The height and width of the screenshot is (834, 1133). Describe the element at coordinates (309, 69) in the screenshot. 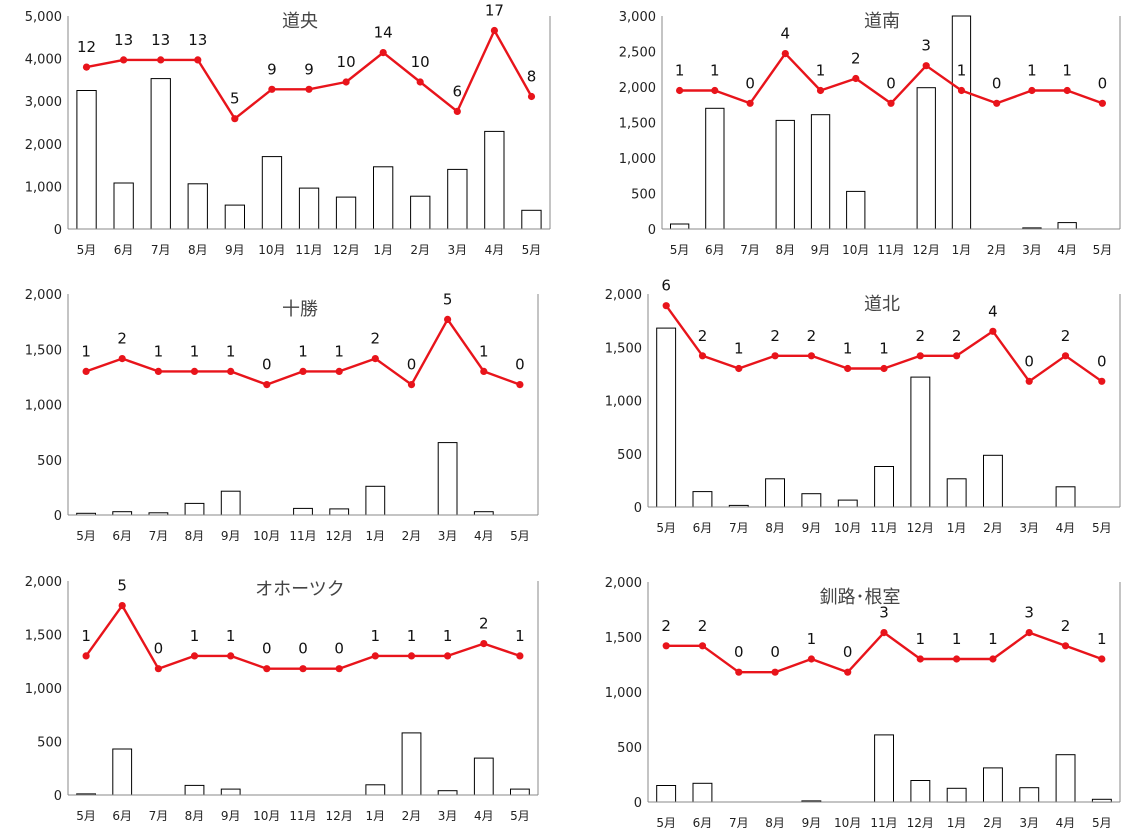

I see `data-label: 9` at that location.